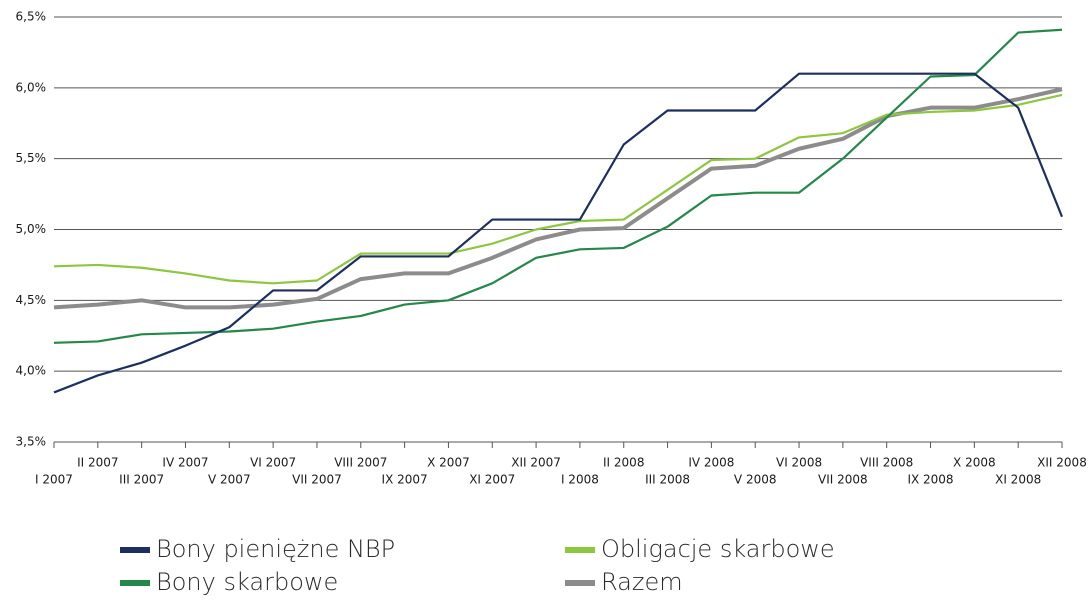 This screenshot has height=600, width=1090. I want to click on x-tick-label: I 2007, so click(54, 480).